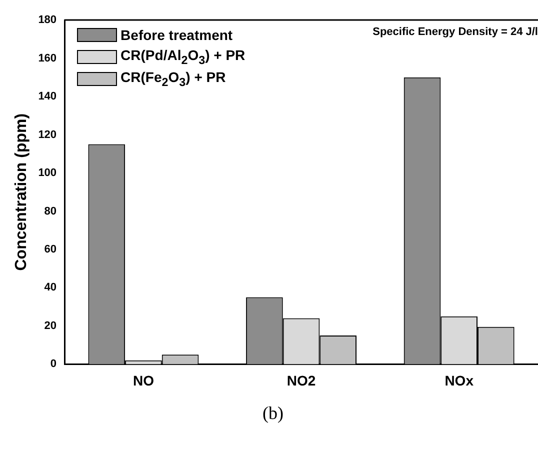  I want to click on y-tick-label: 0, so click(53, 364).